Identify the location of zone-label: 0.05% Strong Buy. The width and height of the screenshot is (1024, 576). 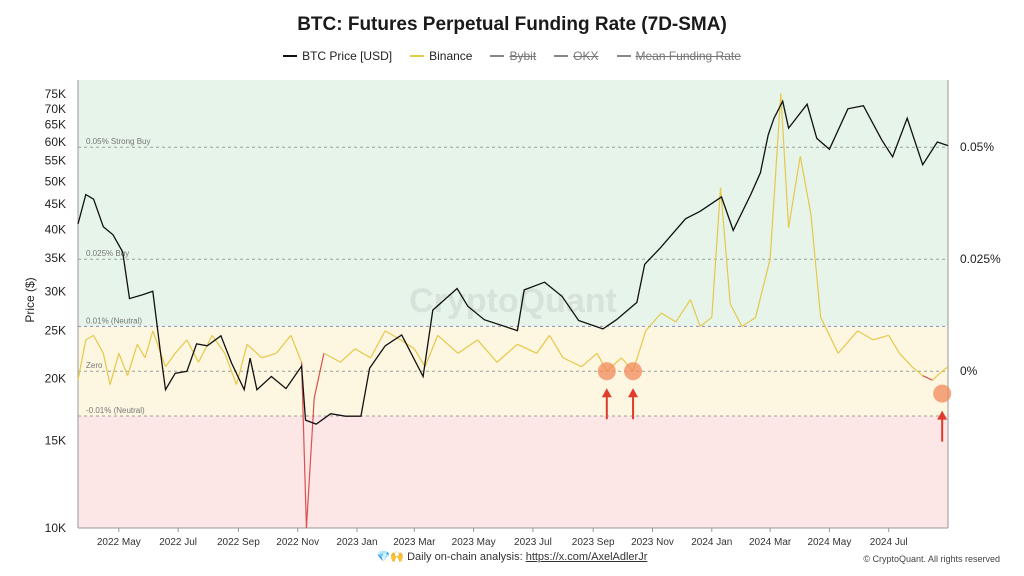
(118, 141).